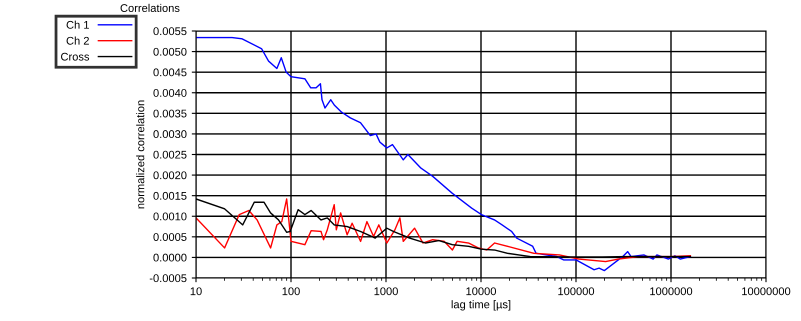 This screenshot has height=321, width=801. What do you see at coordinates (766, 291) in the screenshot?
I see `x-tick-label: 10000000` at bounding box center [766, 291].